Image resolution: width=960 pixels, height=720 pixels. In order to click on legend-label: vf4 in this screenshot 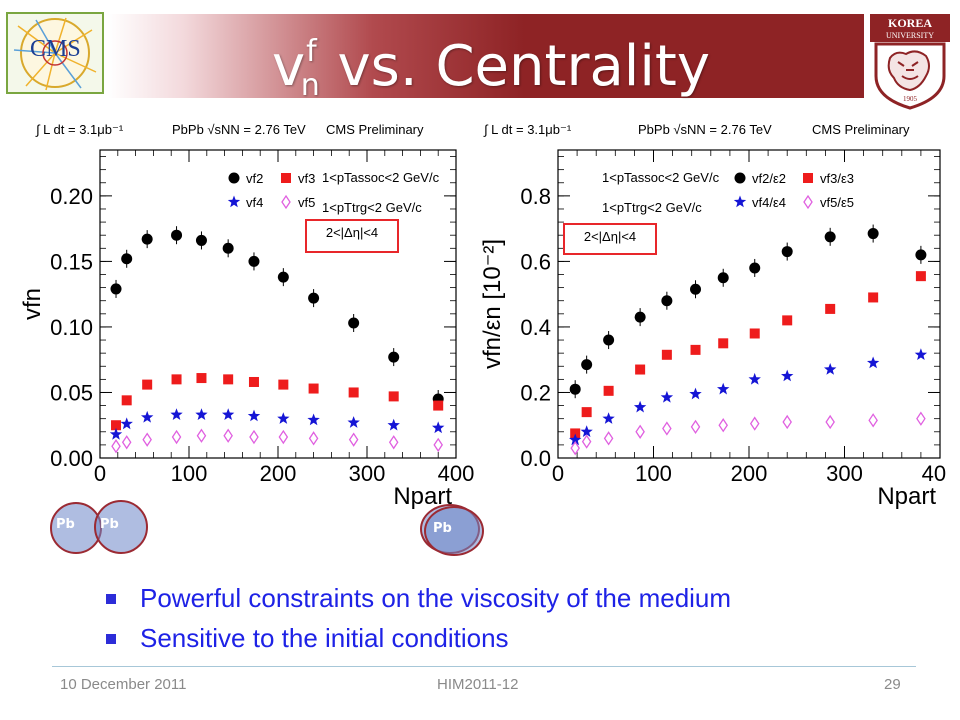, I will do `click(254, 202)`.